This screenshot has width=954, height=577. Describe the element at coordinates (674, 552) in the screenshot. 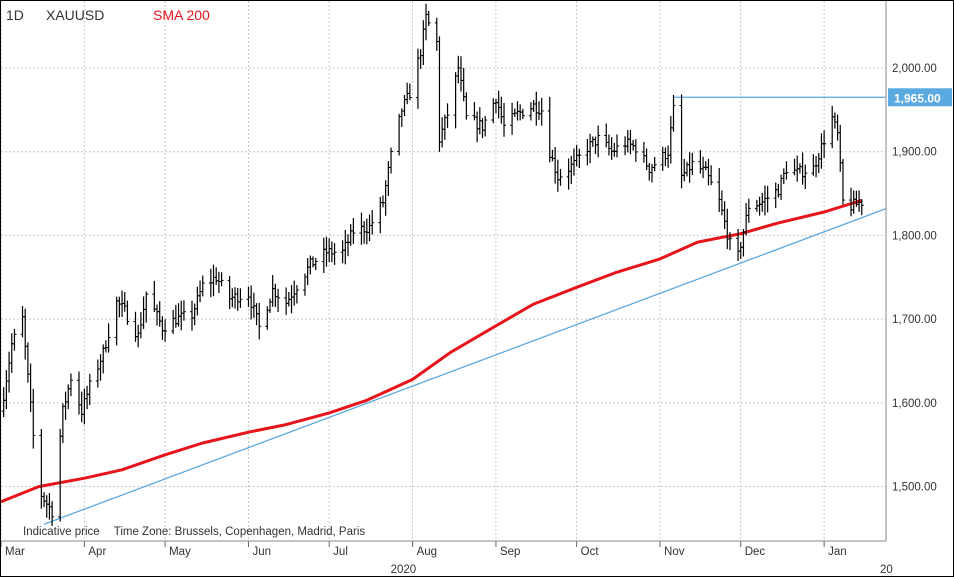

I see `x-tick-label: Nov` at that location.